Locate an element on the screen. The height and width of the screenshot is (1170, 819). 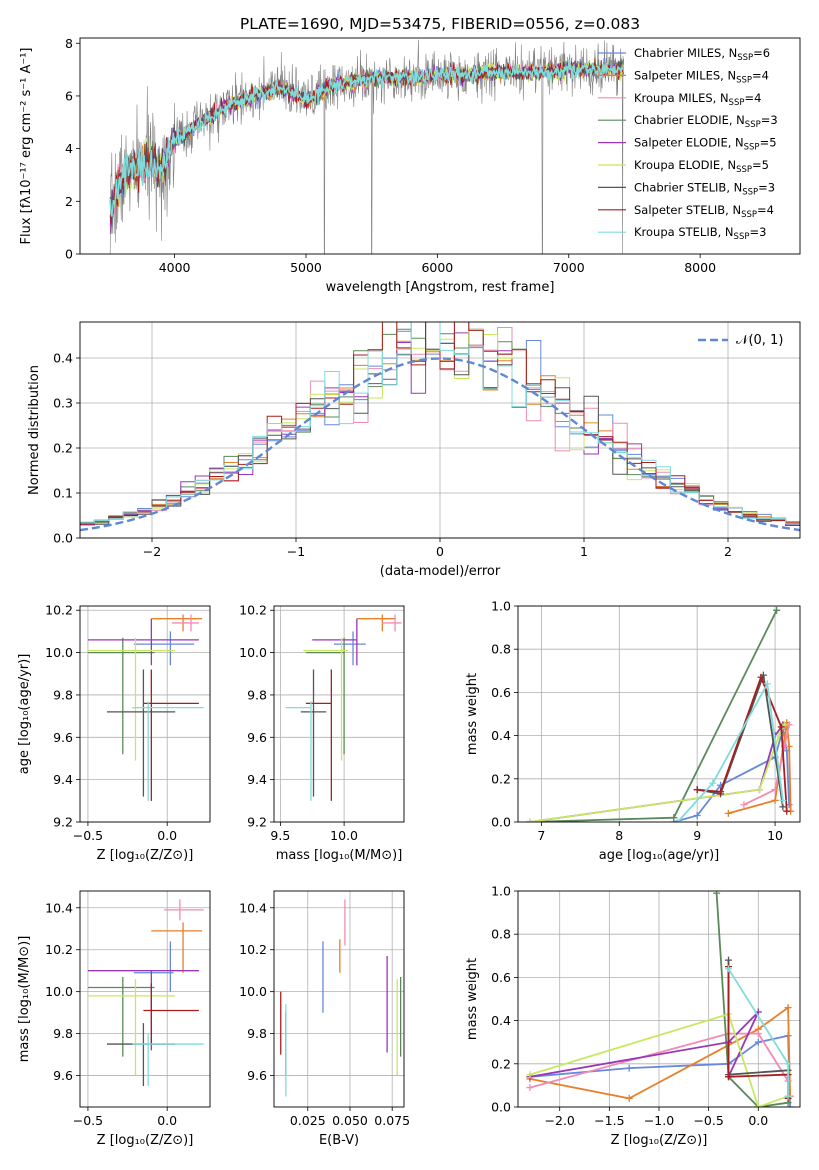
y-tick-label: 0 is located at coordinates (69, 254).